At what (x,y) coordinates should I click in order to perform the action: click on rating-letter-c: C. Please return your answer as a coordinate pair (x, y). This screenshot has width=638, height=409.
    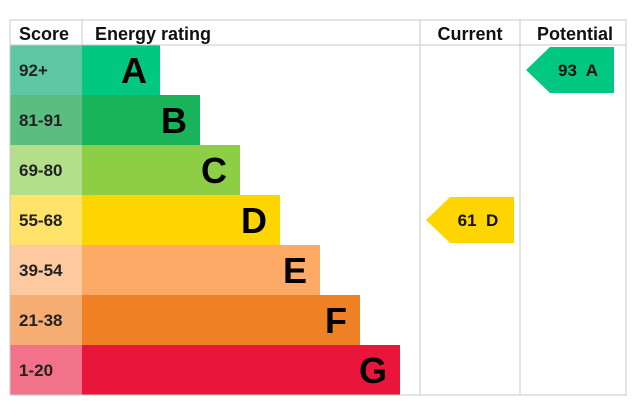
    Looking at the image, I should click on (214, 170).